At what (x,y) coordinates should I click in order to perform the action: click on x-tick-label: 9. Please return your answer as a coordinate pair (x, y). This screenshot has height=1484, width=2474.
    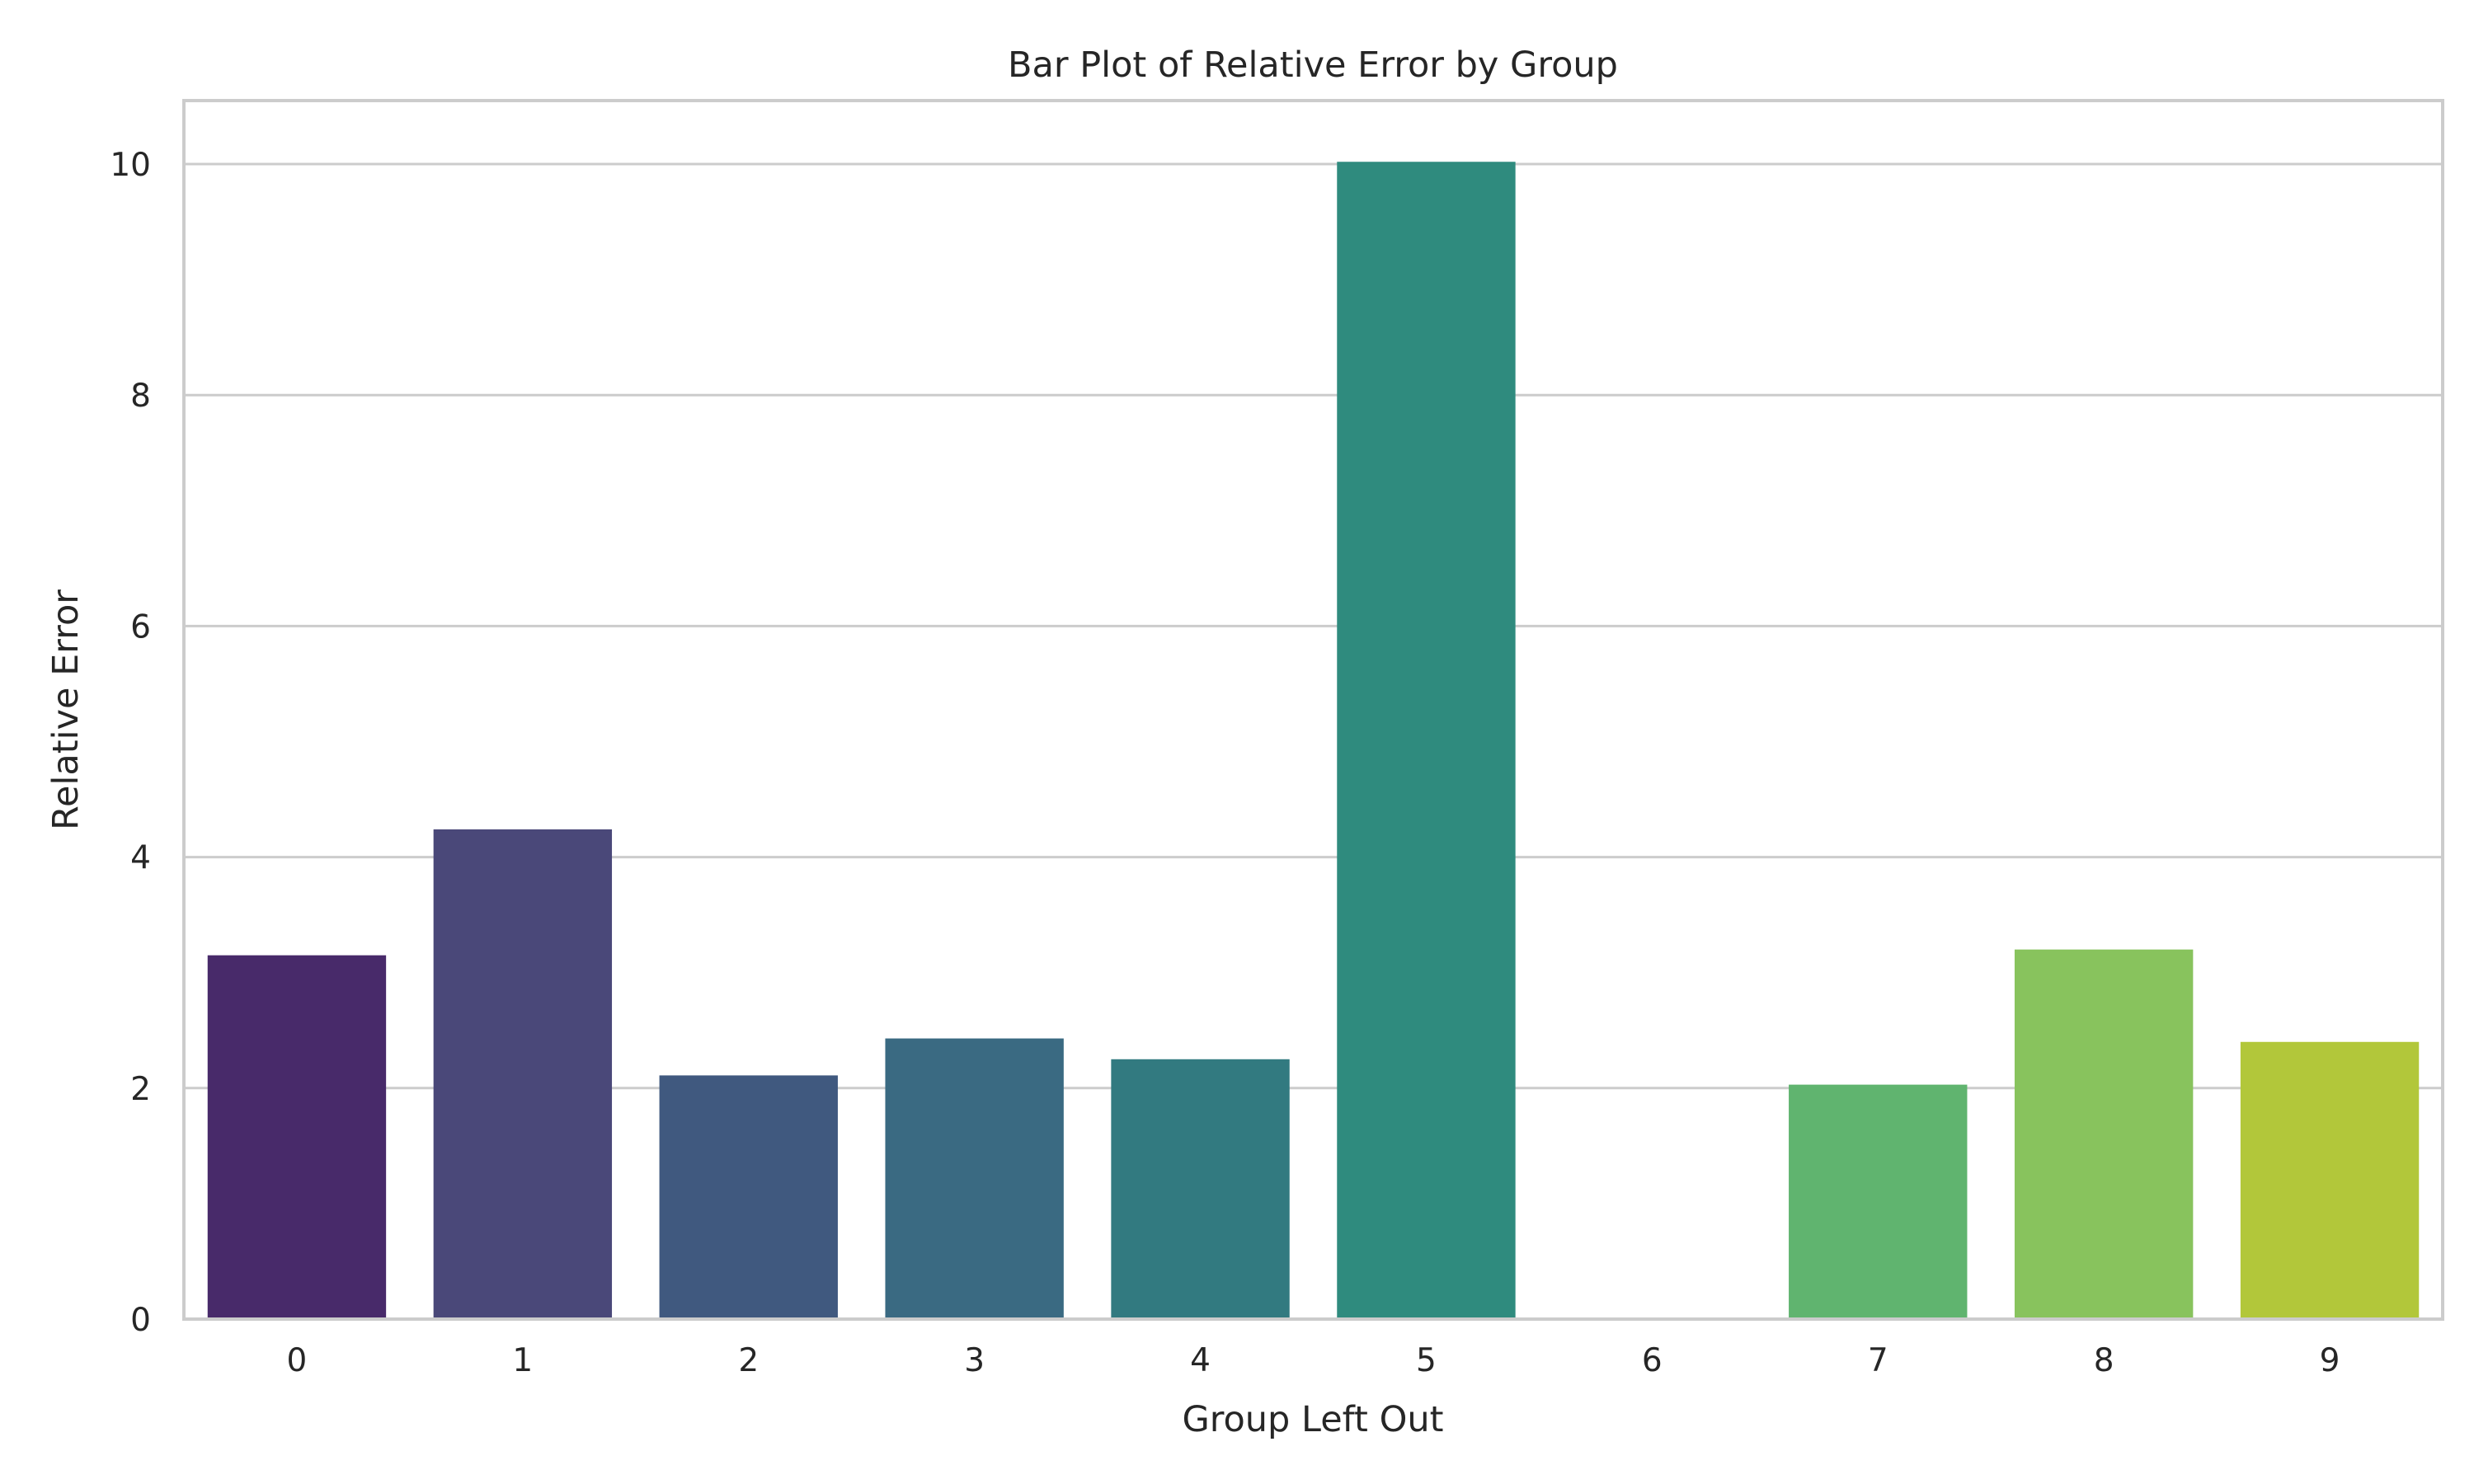
    Looking at the image, I should click on (2330, 1360).